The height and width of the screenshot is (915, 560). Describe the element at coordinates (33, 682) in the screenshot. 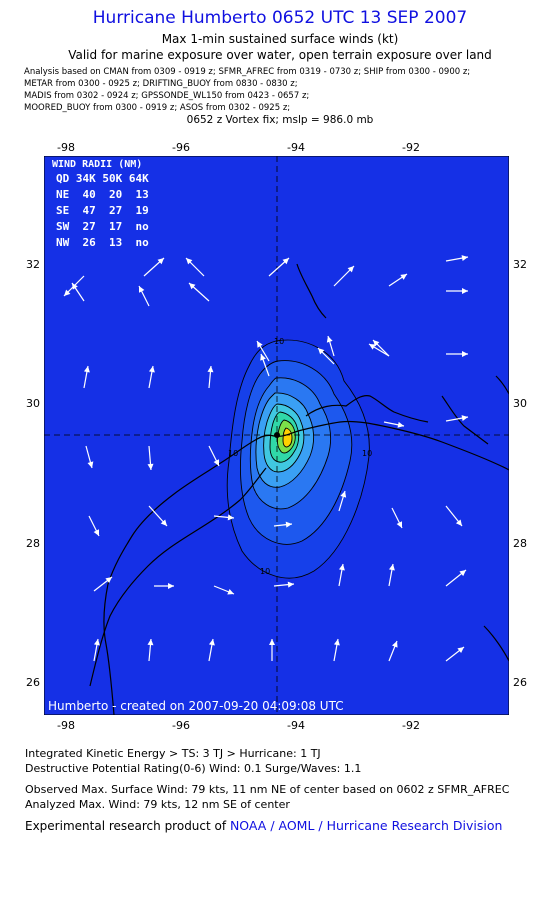

I see `lat-tick-left-26: 26` at that location.